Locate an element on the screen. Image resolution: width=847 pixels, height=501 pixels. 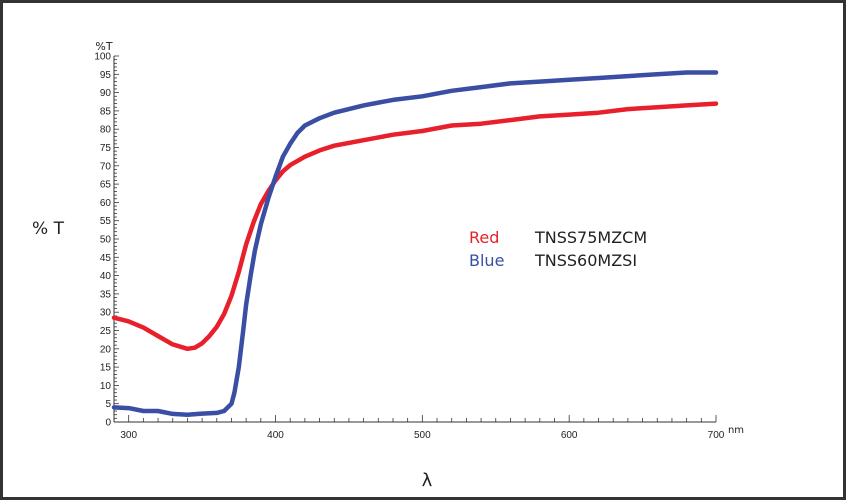
y-tick-label: 100 is located at coordinates (102, 57).